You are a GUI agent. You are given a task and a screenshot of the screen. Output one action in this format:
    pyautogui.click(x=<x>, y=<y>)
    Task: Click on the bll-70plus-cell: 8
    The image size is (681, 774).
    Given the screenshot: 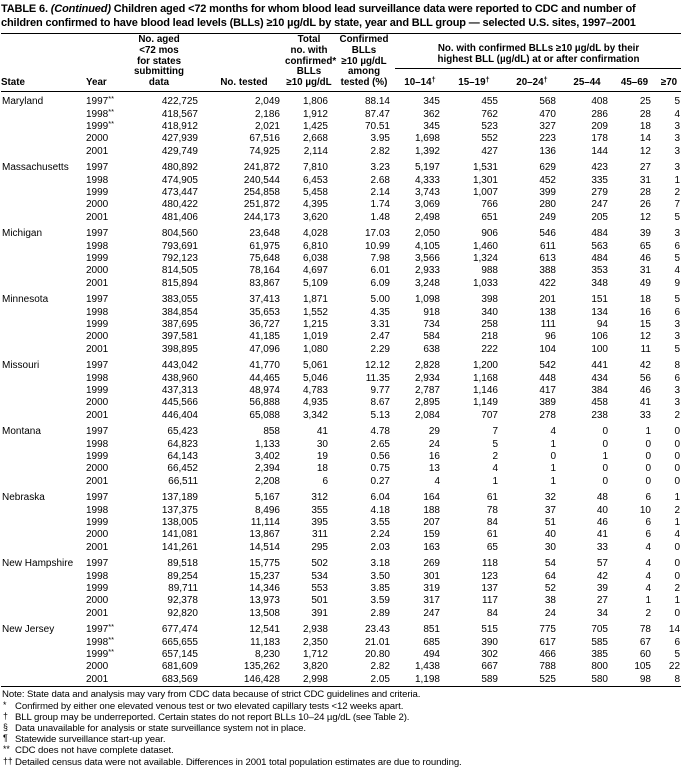 What is the action you would take?
    pyautogui.click(x=677, y=679)
    